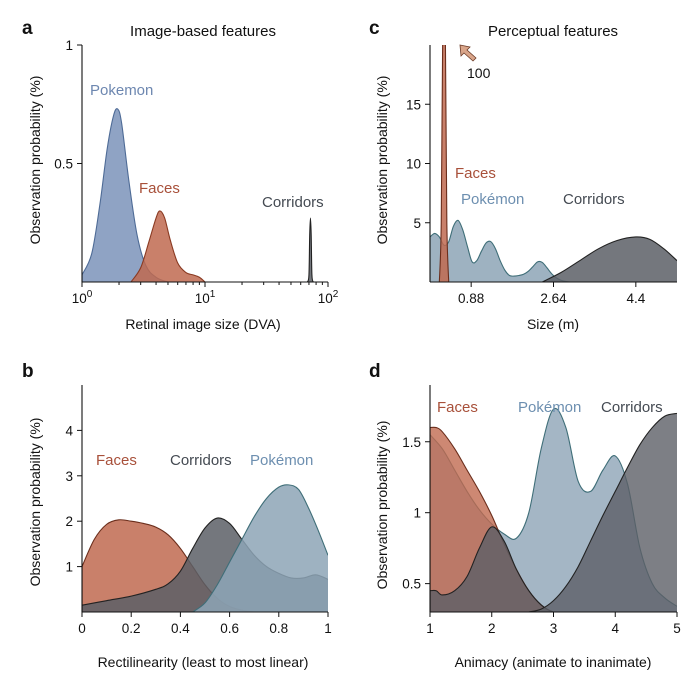 The width and height of the screenshot is (700, 694). Describe the element at coordinates (635, 298) in the screenshot. I see `x-tick-label: 4.4` at that location.